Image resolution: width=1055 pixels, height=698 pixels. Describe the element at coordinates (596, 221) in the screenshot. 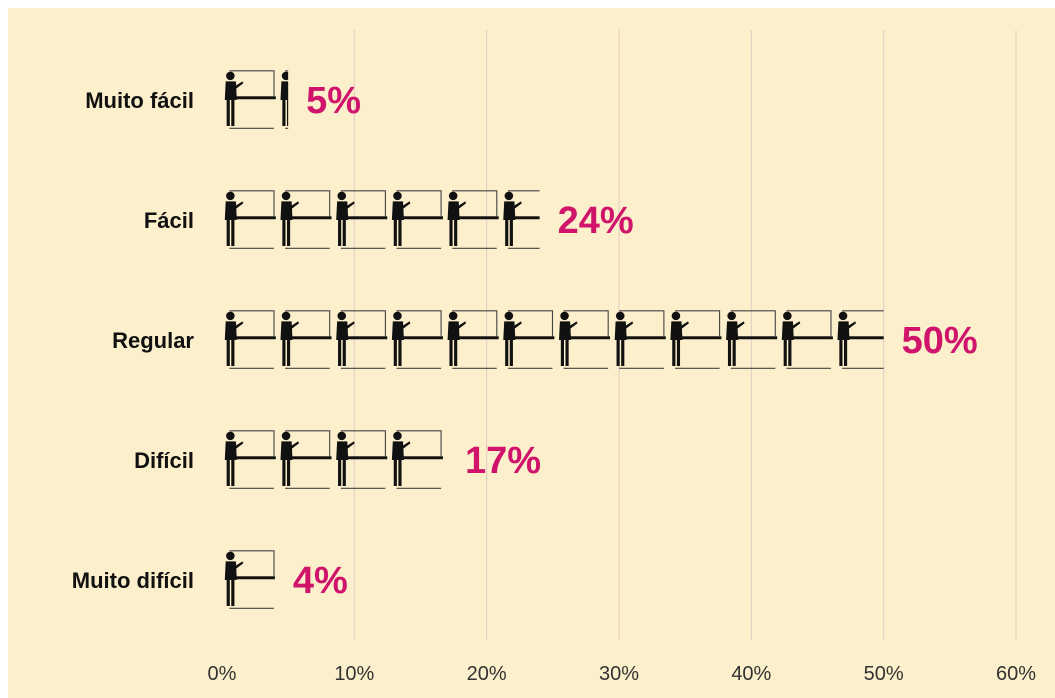

I see `value-label: 24%` at that location.